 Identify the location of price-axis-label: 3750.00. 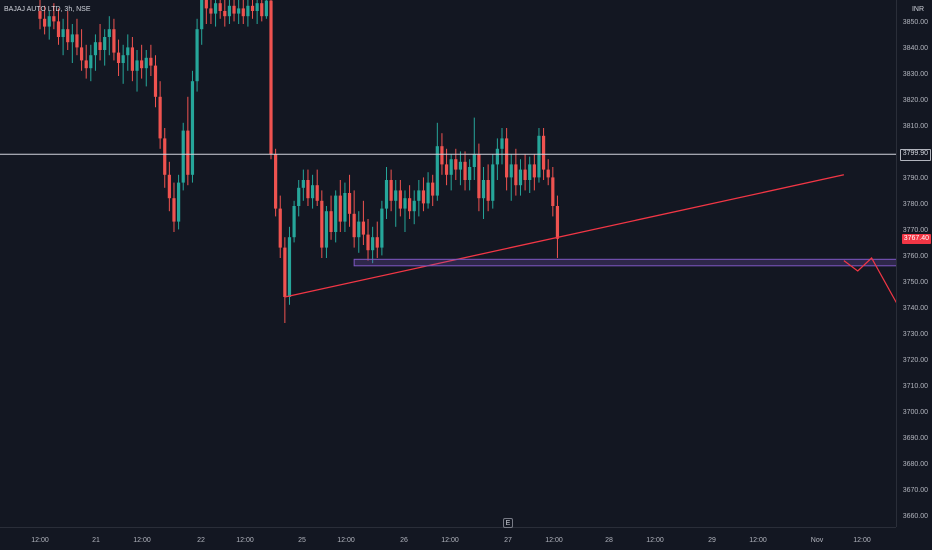
(915, 282).